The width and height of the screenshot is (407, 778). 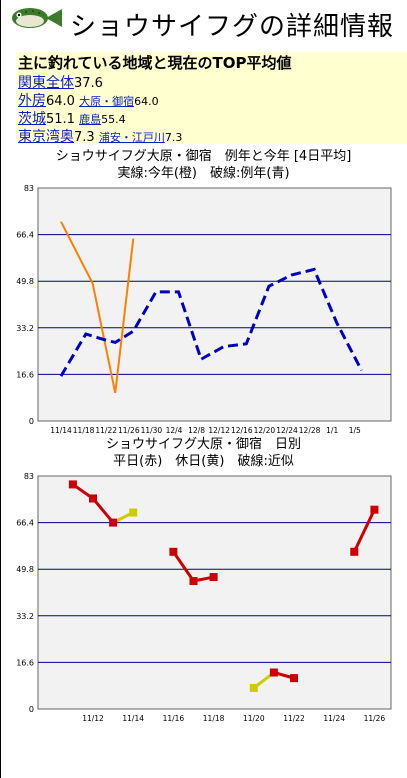 I want to click on region-value: 64.0, so click(x=60, y=101).